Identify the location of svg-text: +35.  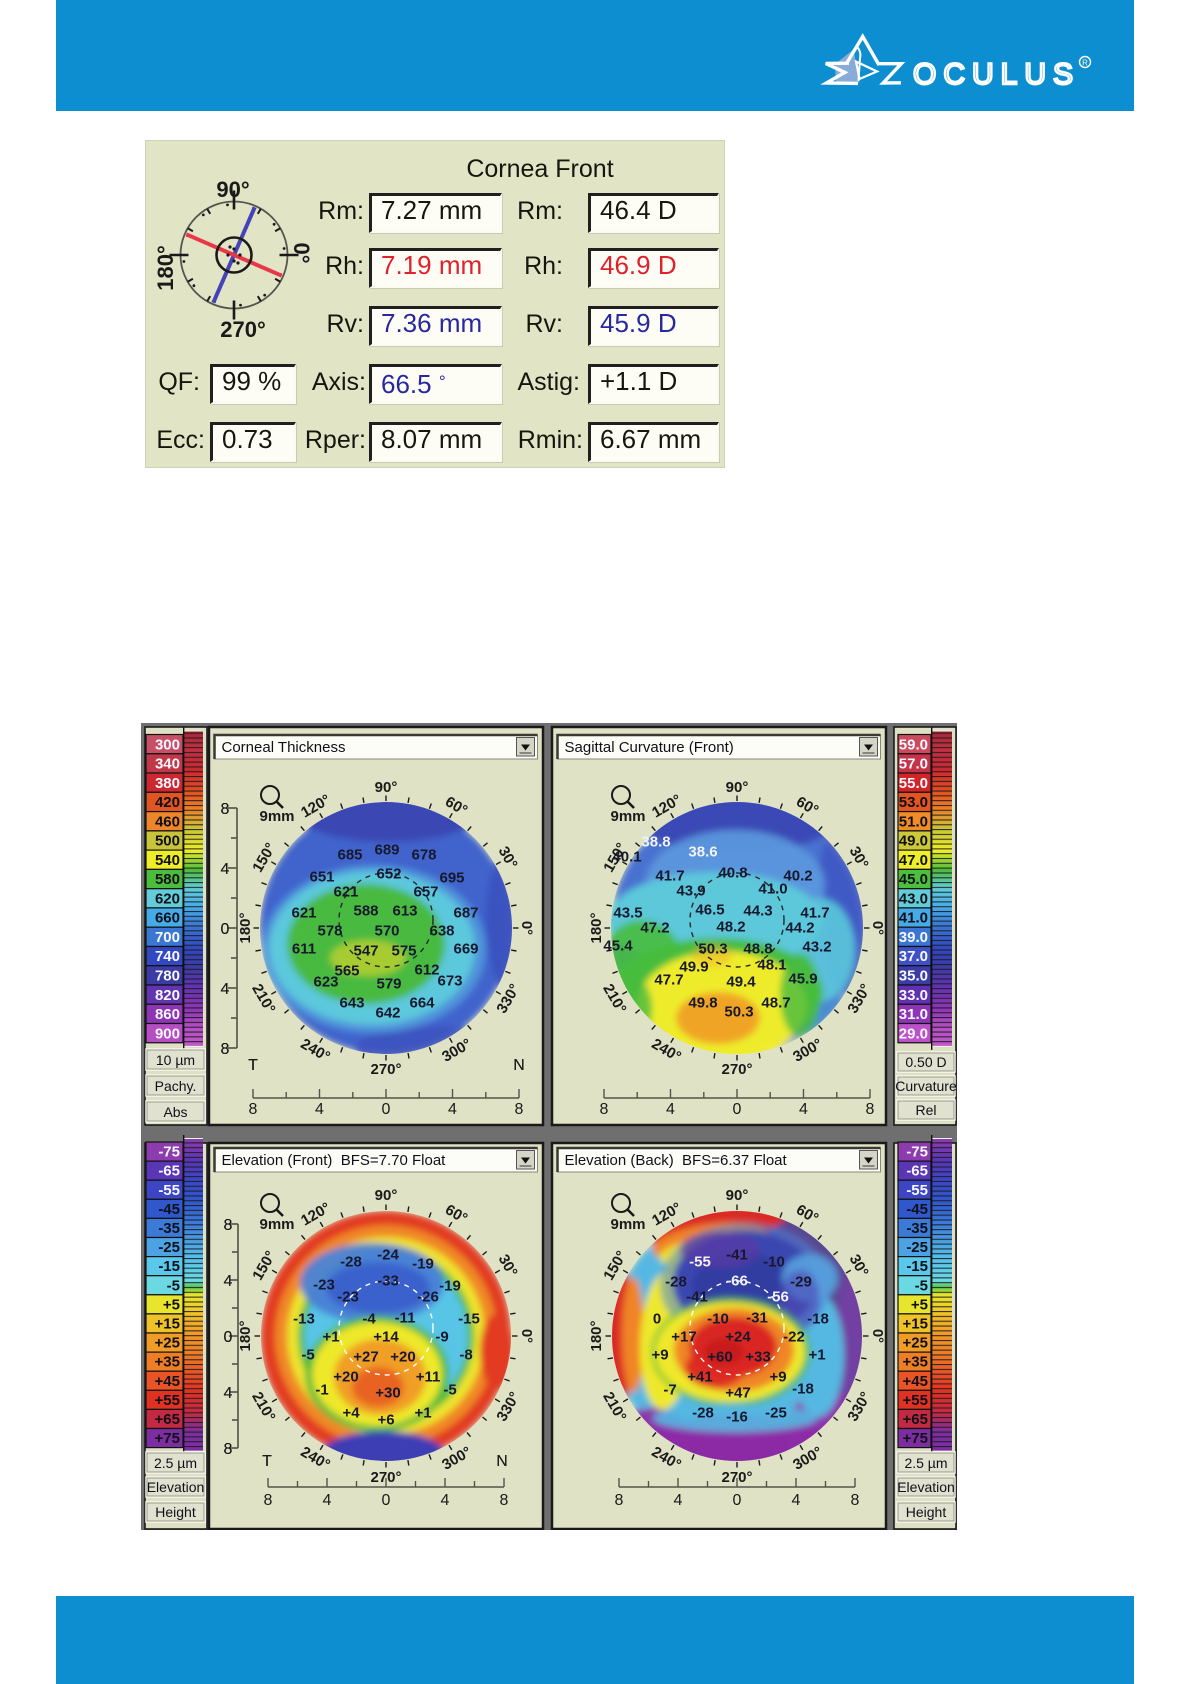
(167, 1362).